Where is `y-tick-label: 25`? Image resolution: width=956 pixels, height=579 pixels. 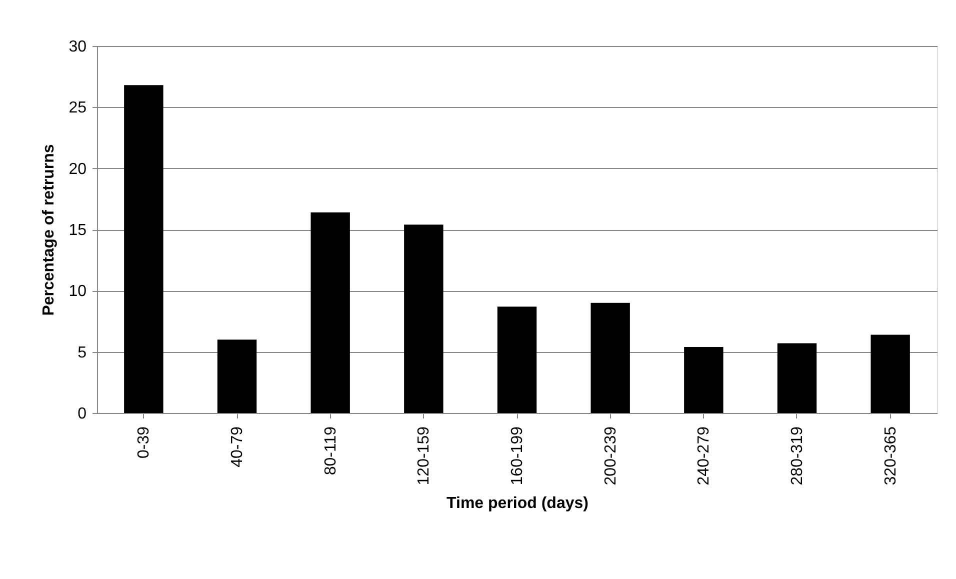 y-tick-label: 25 is located at coordinates (77, 108).